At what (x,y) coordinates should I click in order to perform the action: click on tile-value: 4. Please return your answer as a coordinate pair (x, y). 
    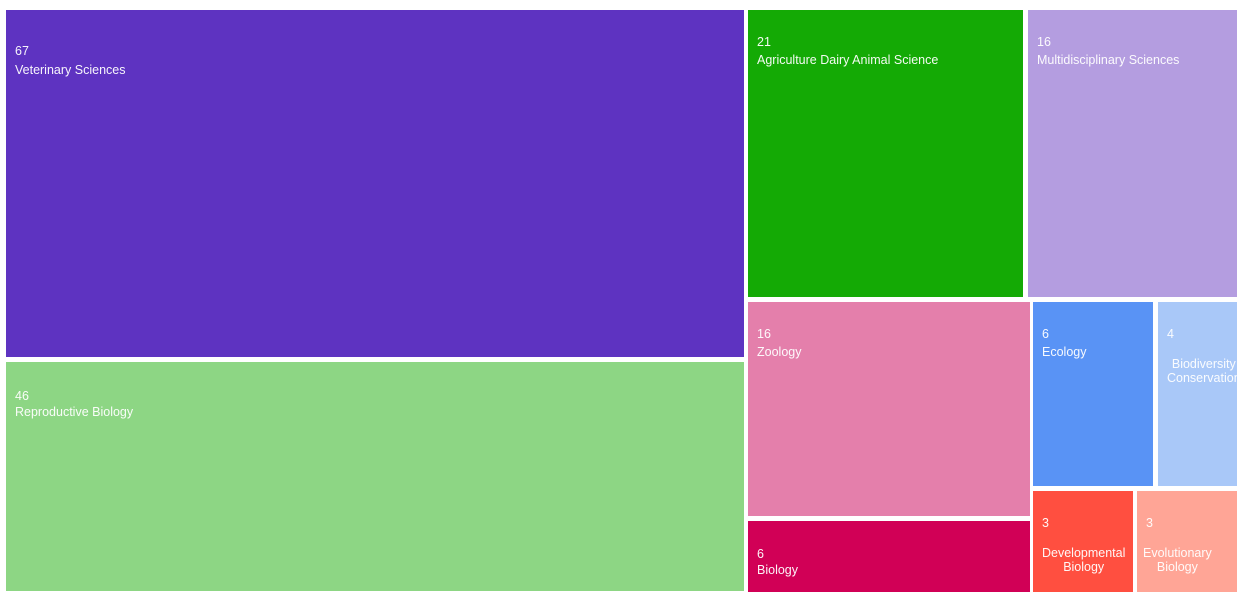
    Looking at the image, I should click on (1170, 334).